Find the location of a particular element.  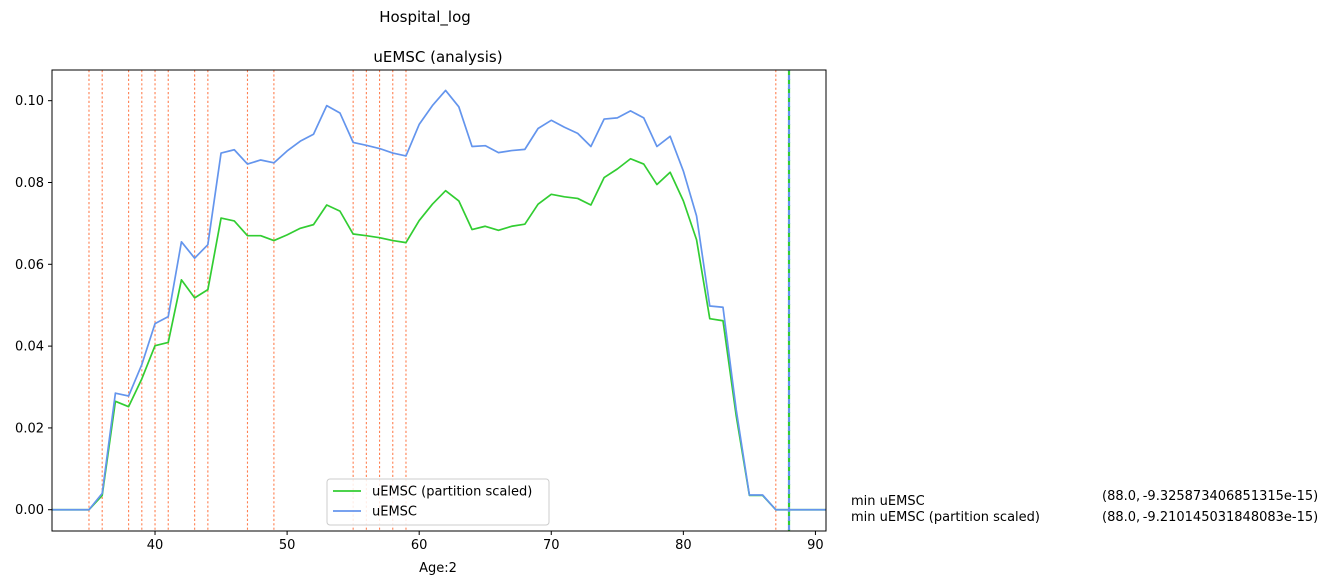

y-tick-label-5: 0.10 is located at coordinates (29, 101).